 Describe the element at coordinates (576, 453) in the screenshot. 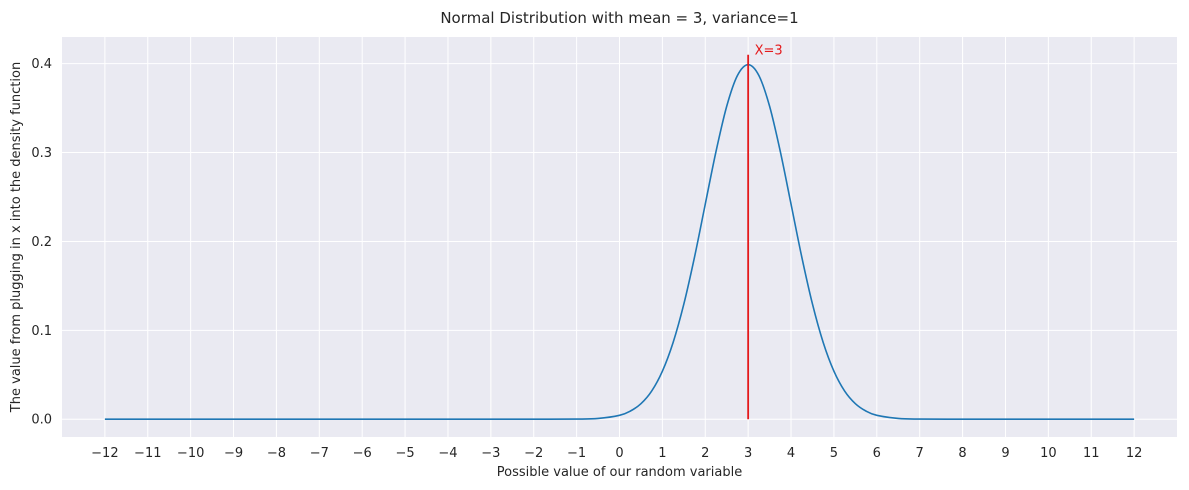

I see `x-tick-label: −1` at that location.